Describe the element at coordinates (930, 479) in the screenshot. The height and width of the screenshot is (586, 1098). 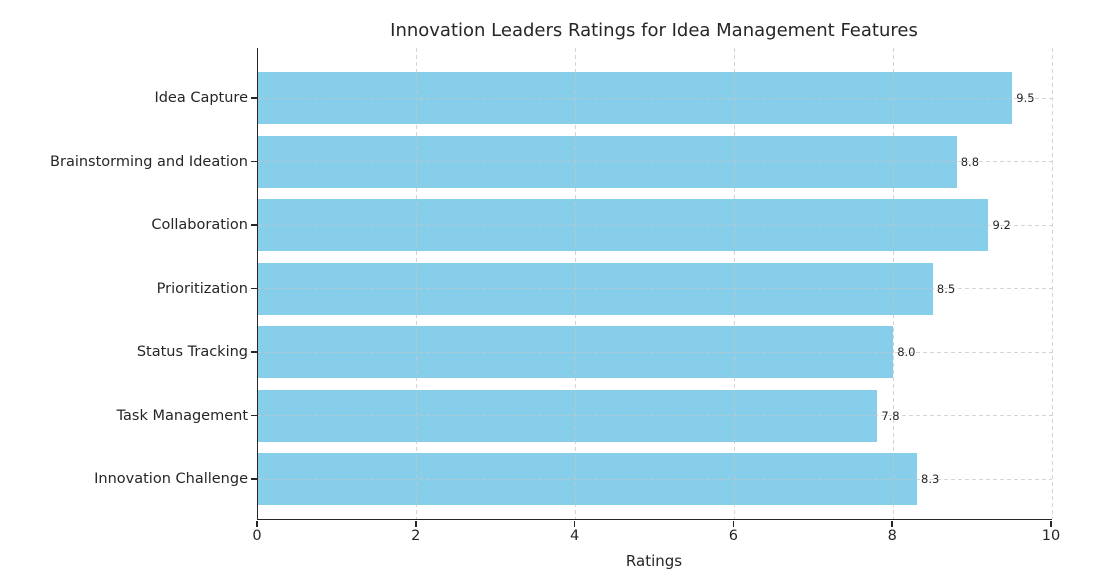
I see `bar-value-label: 8.3` at that location.